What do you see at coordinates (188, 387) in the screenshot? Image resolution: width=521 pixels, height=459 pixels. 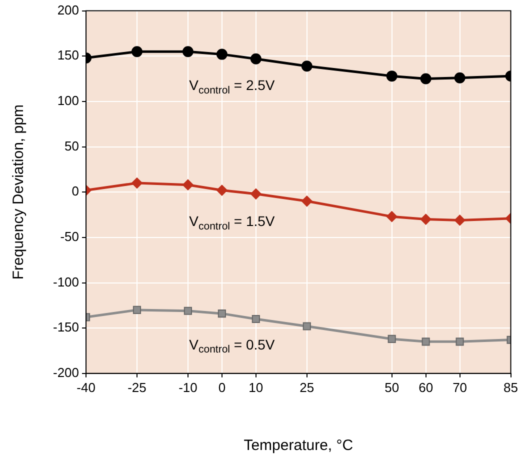 I see `x-tick-label: -10` at bounding box center [188, 387].